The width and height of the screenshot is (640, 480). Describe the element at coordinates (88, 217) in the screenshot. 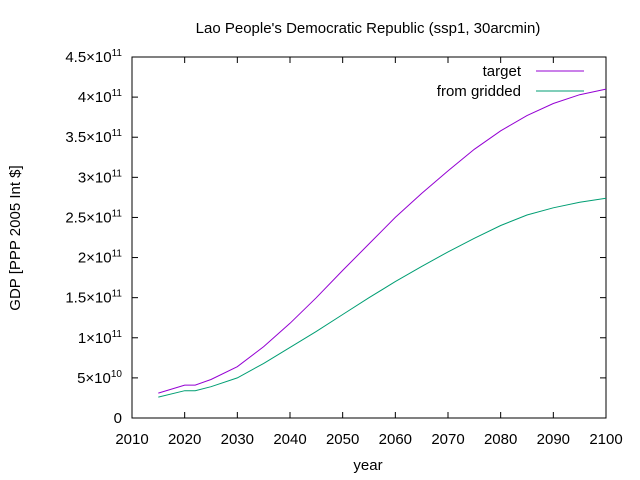

I see `y-tick-mantissa: 2.5×10` at that location.